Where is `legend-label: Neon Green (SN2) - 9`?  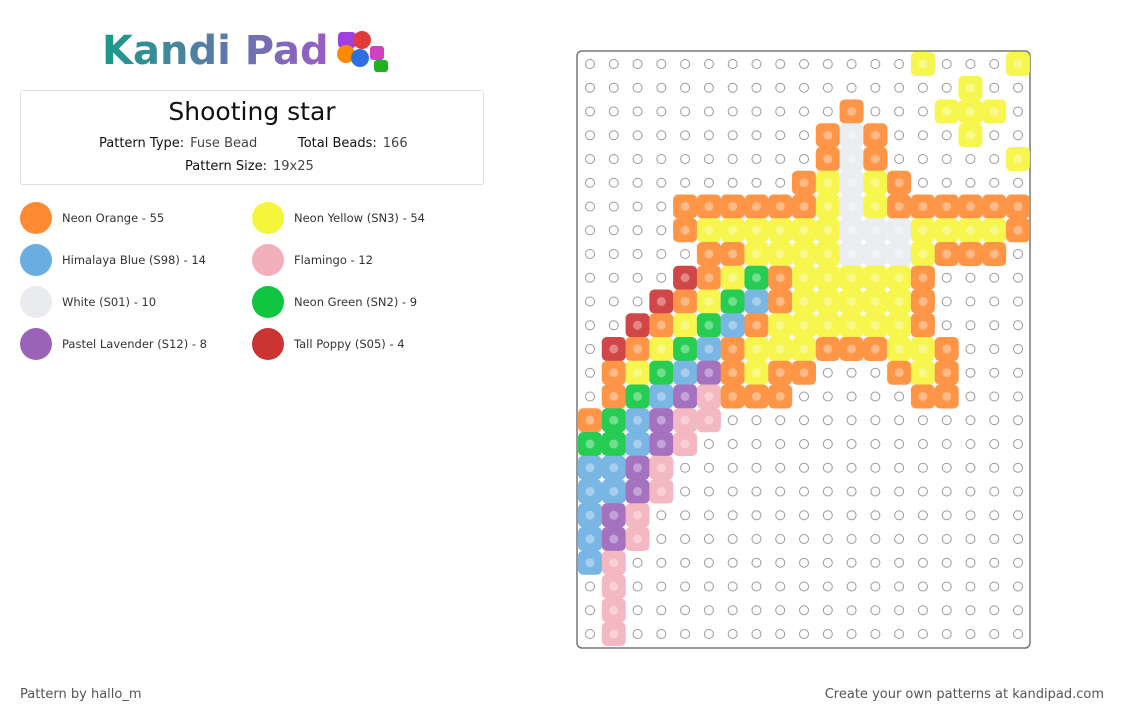
legend-label: Neon Green (SN2) - 9 is located at coordinates (356, 302).